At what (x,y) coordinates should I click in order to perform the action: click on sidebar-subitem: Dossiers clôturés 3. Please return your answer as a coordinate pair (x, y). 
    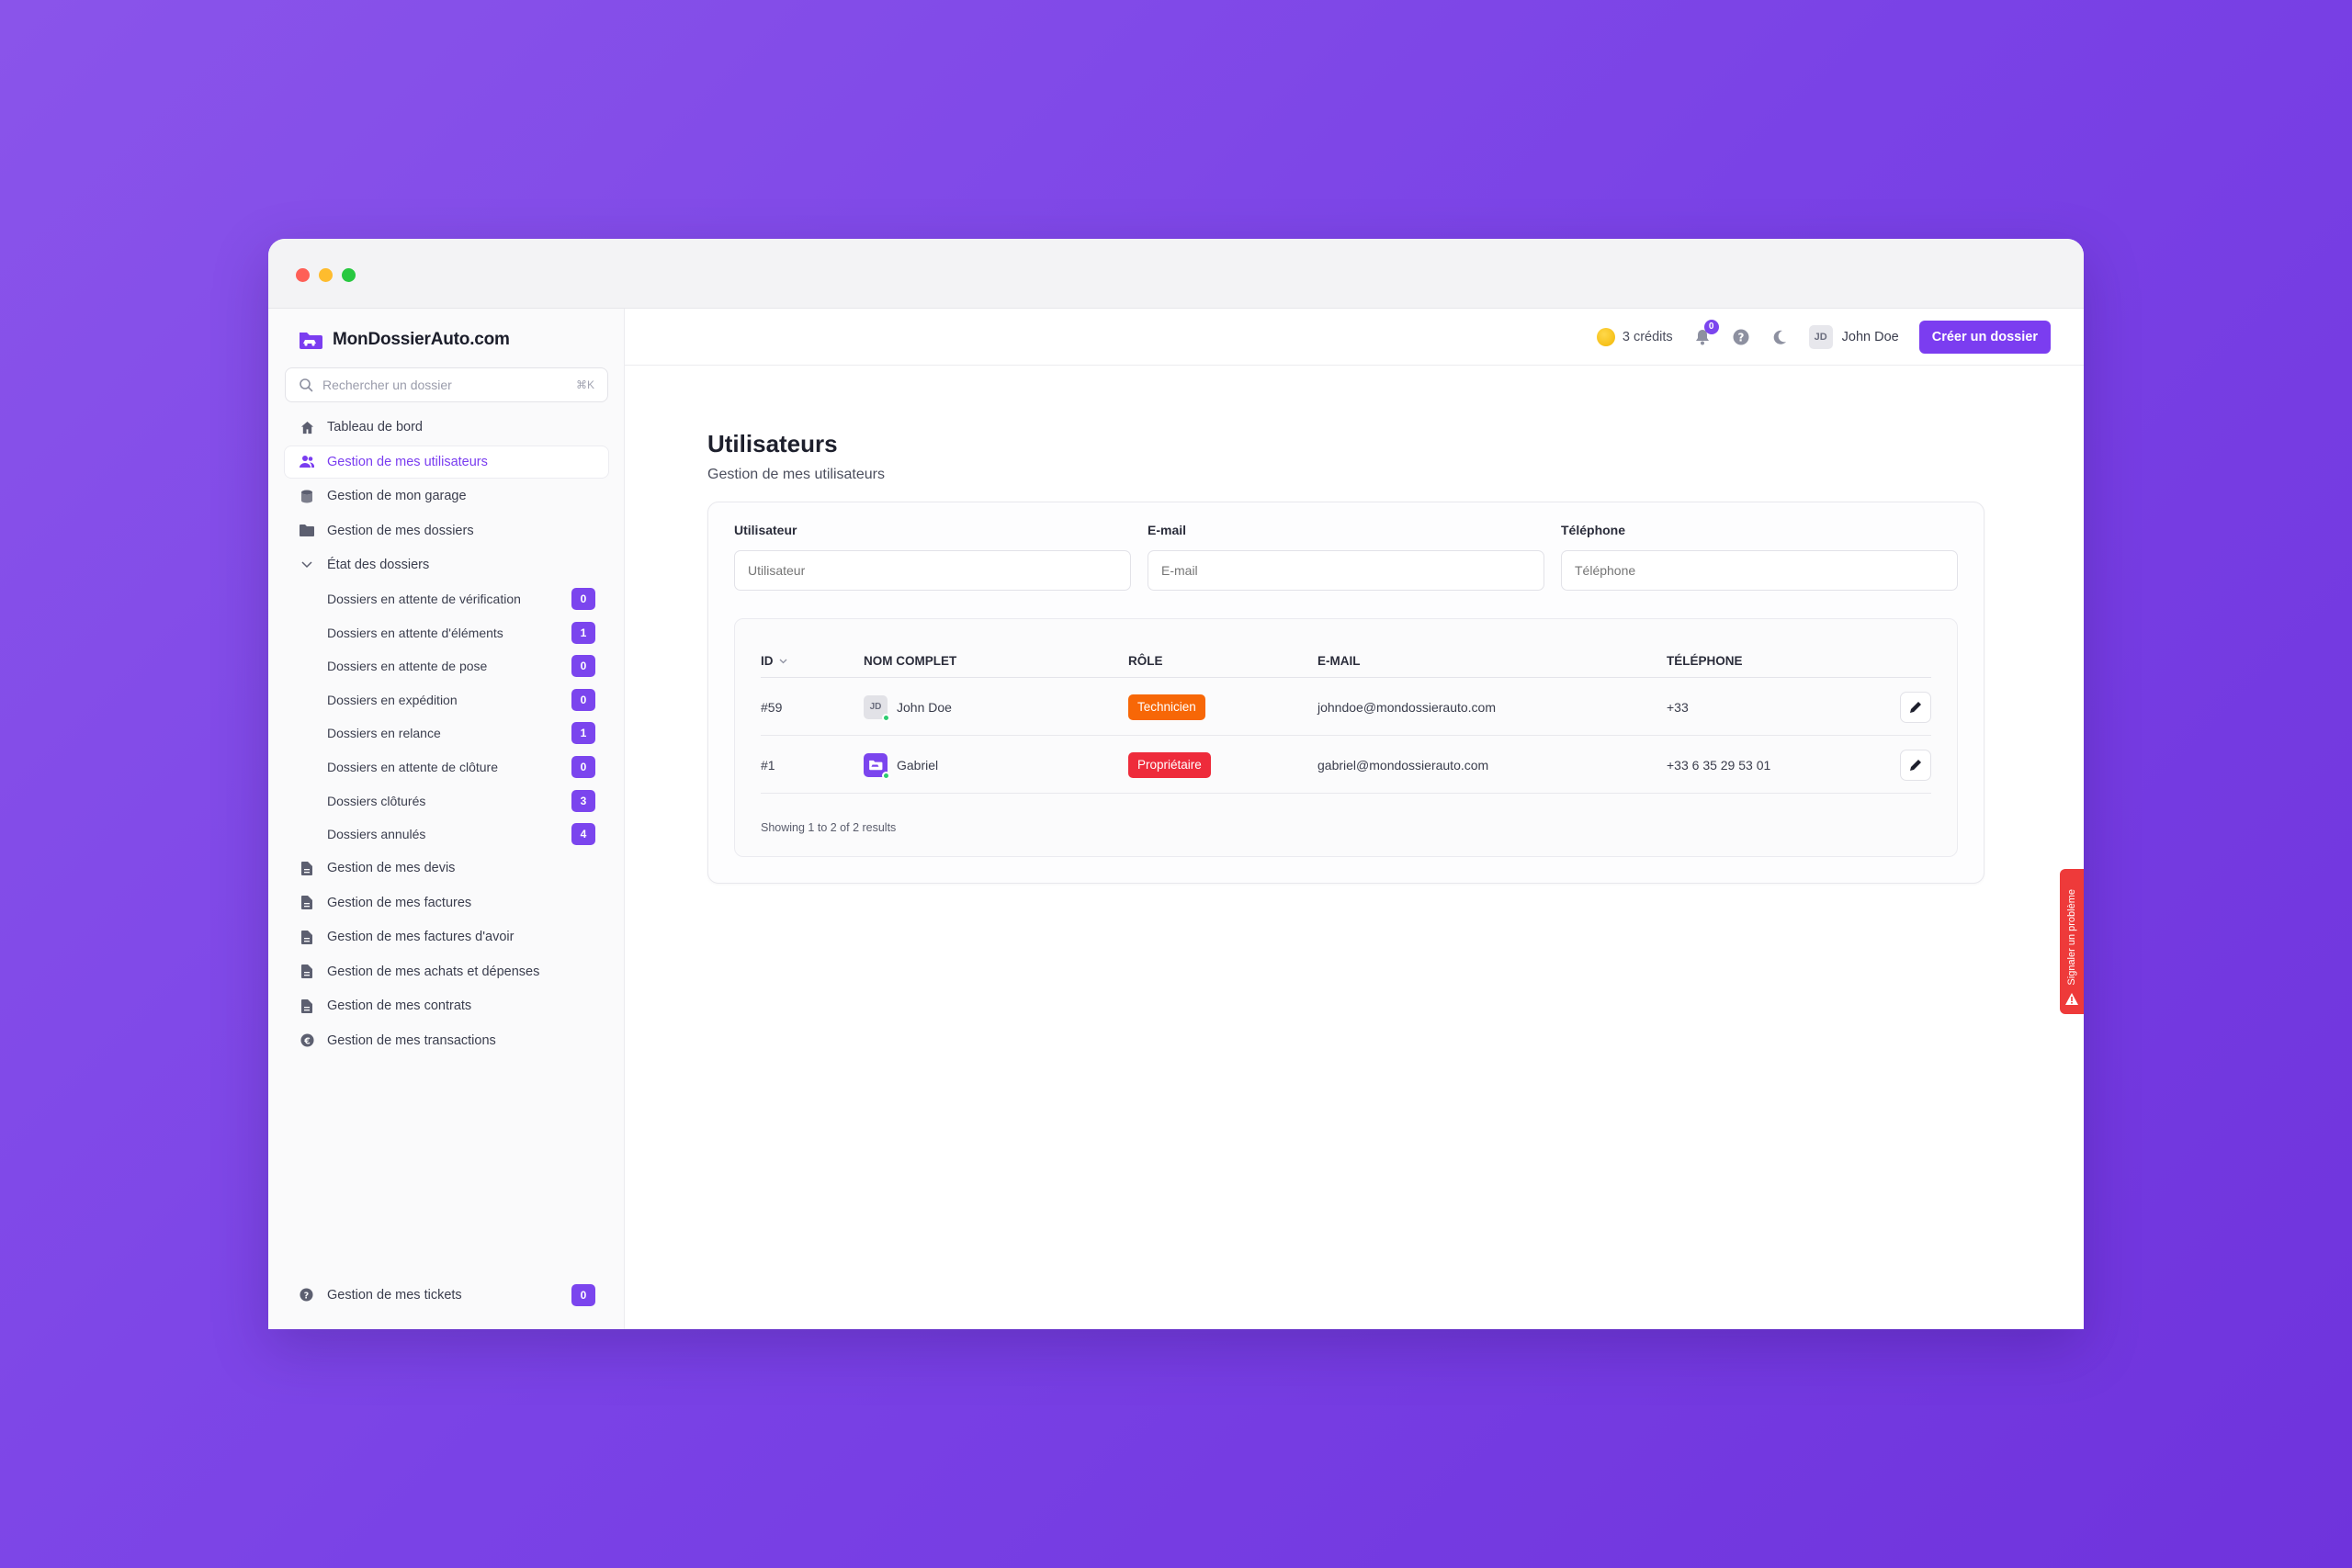
    Looking at the image, I should click on (447, 800).